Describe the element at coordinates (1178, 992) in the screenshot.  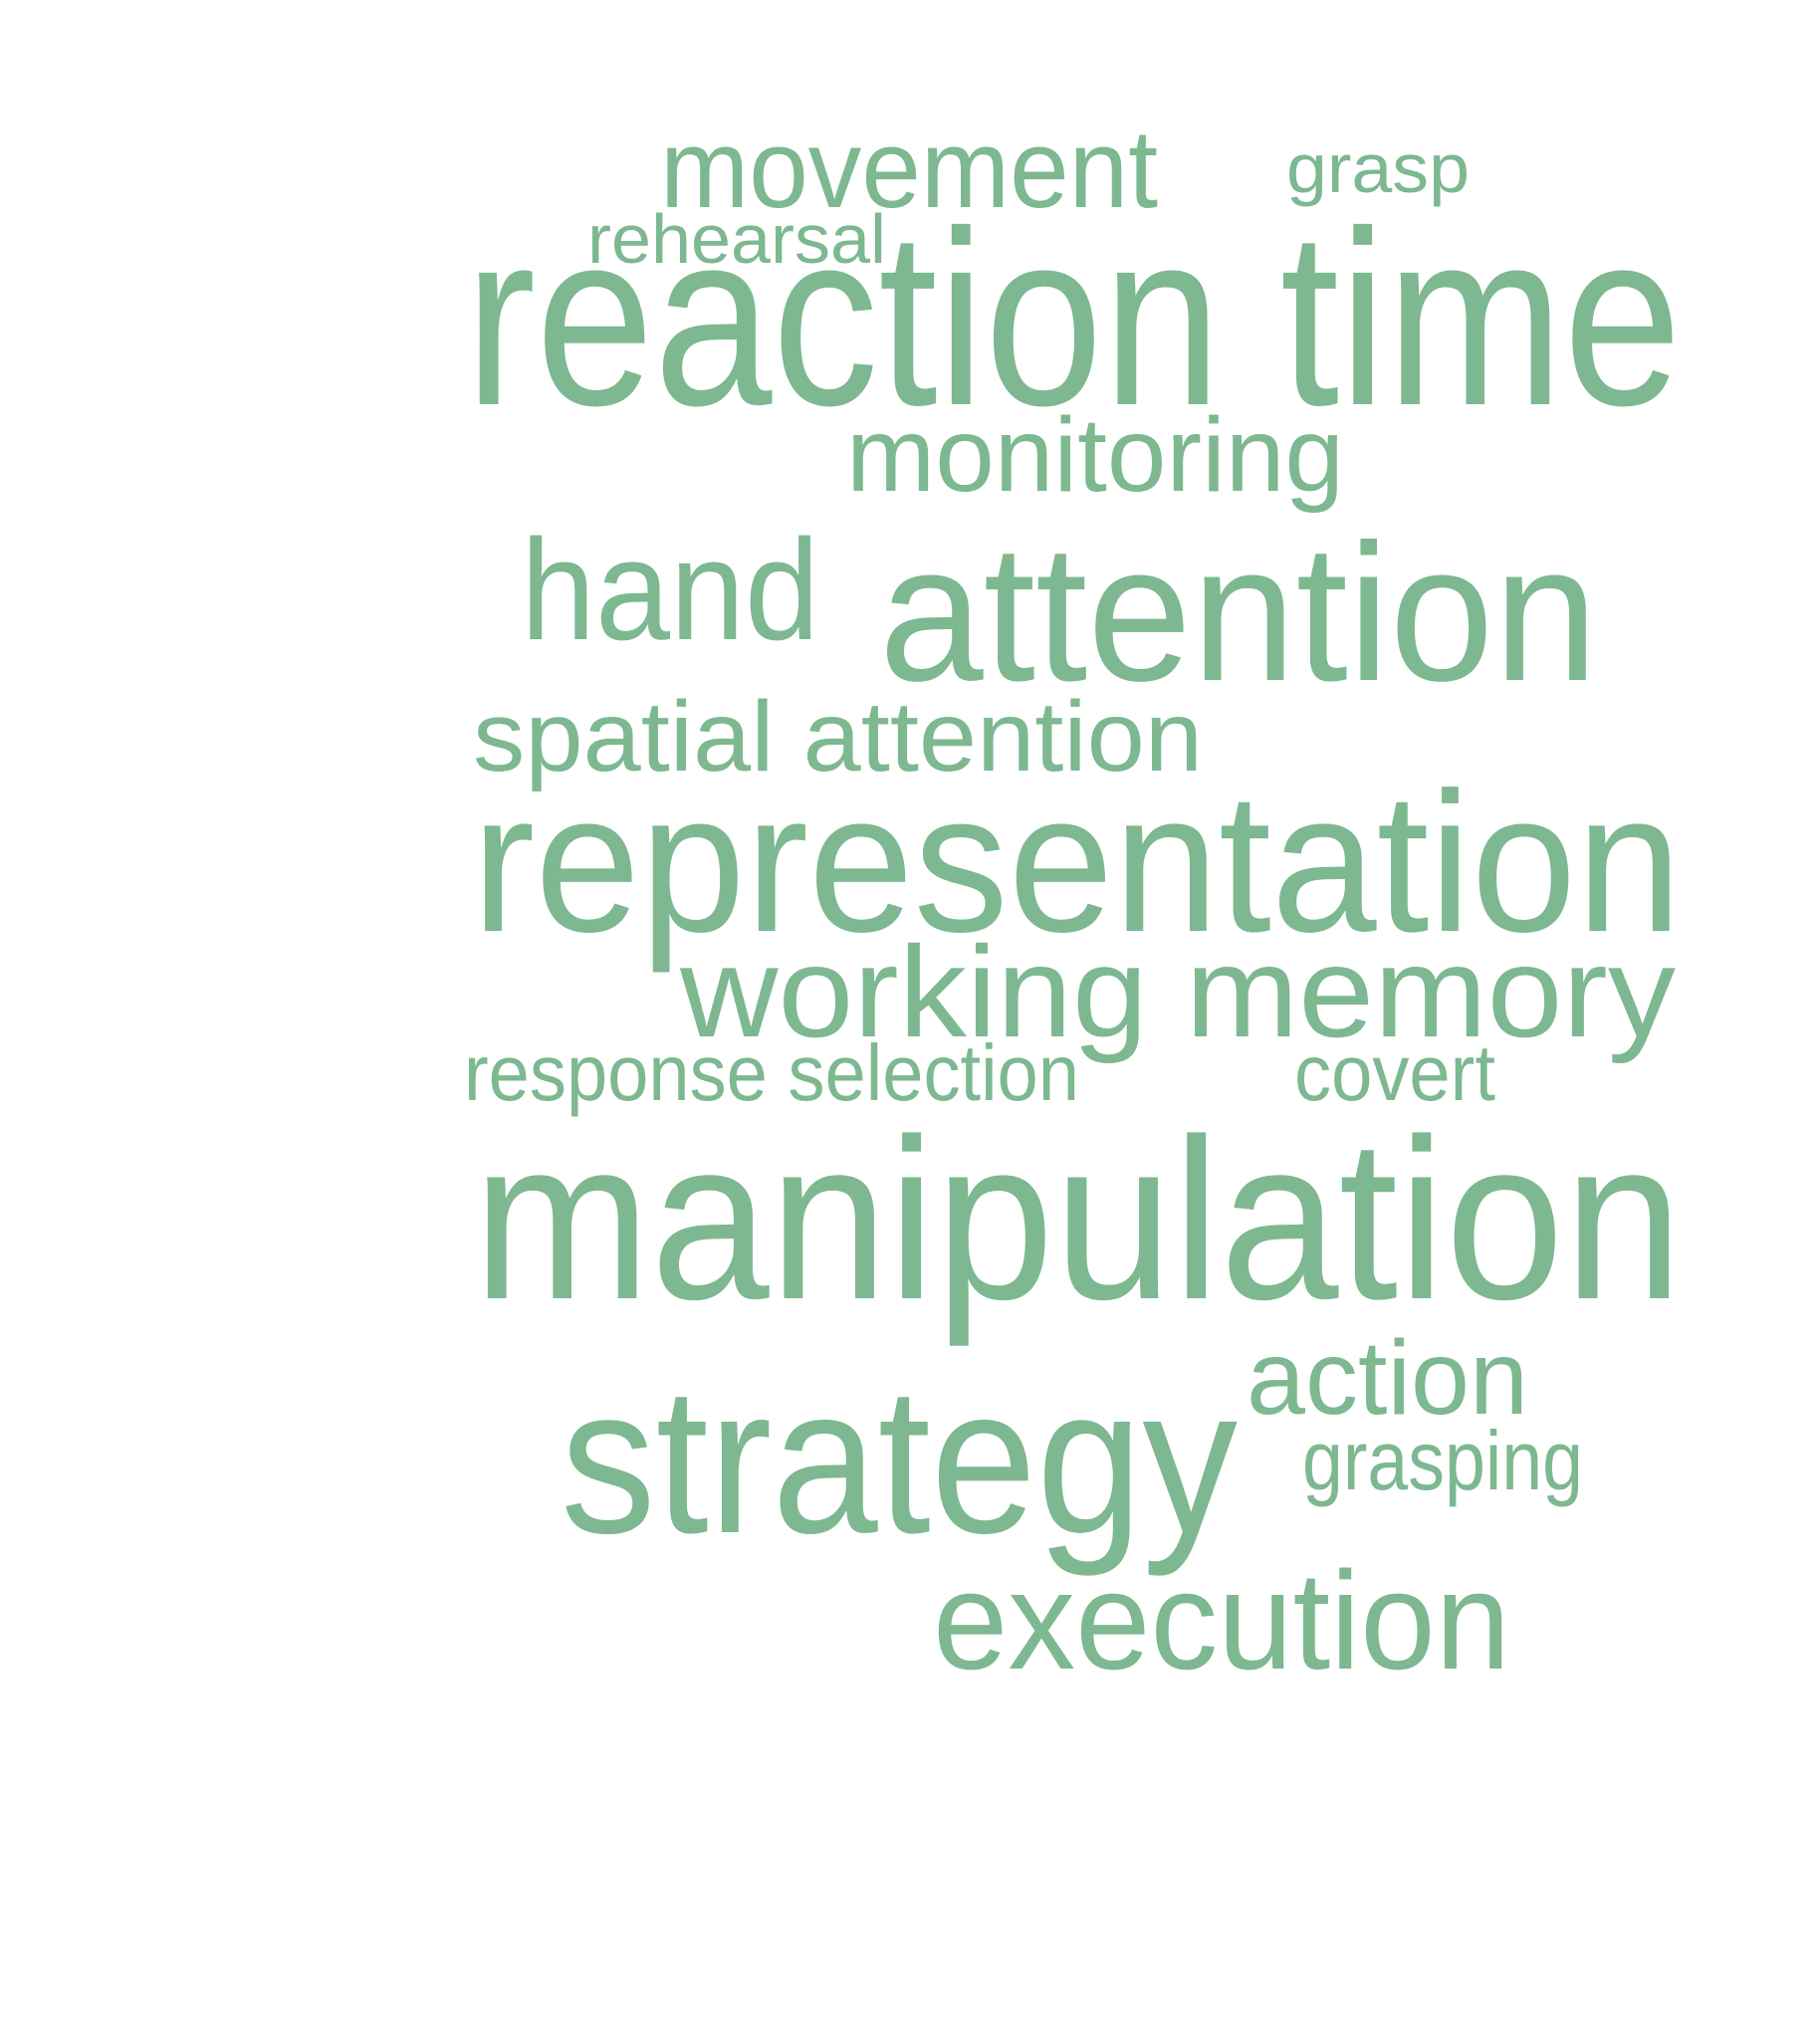
I see `word-working-memory: working memory` at that location.